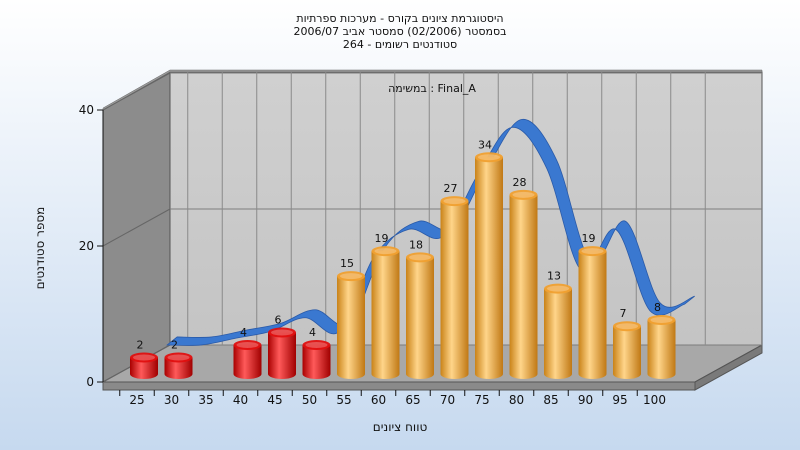  What do you see at coordinates (585, 400) in the screenshot?
I see `x-tick-label: 90` at bounding box center [585, 400].